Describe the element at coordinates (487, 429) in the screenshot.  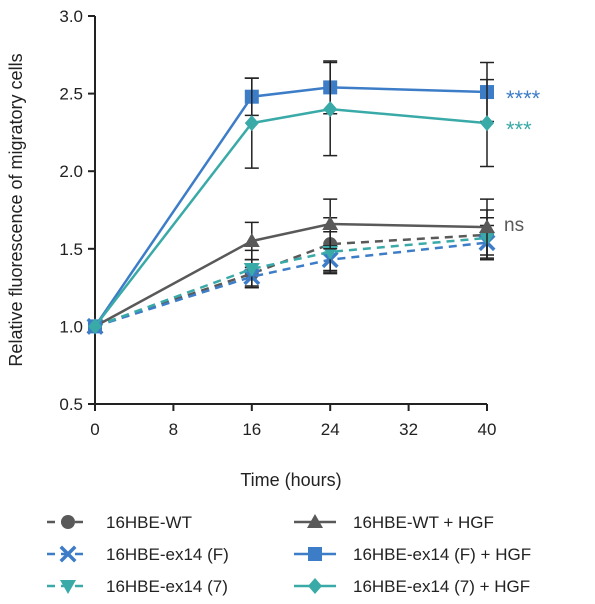
I see `x-tick-label: 40` at that location.